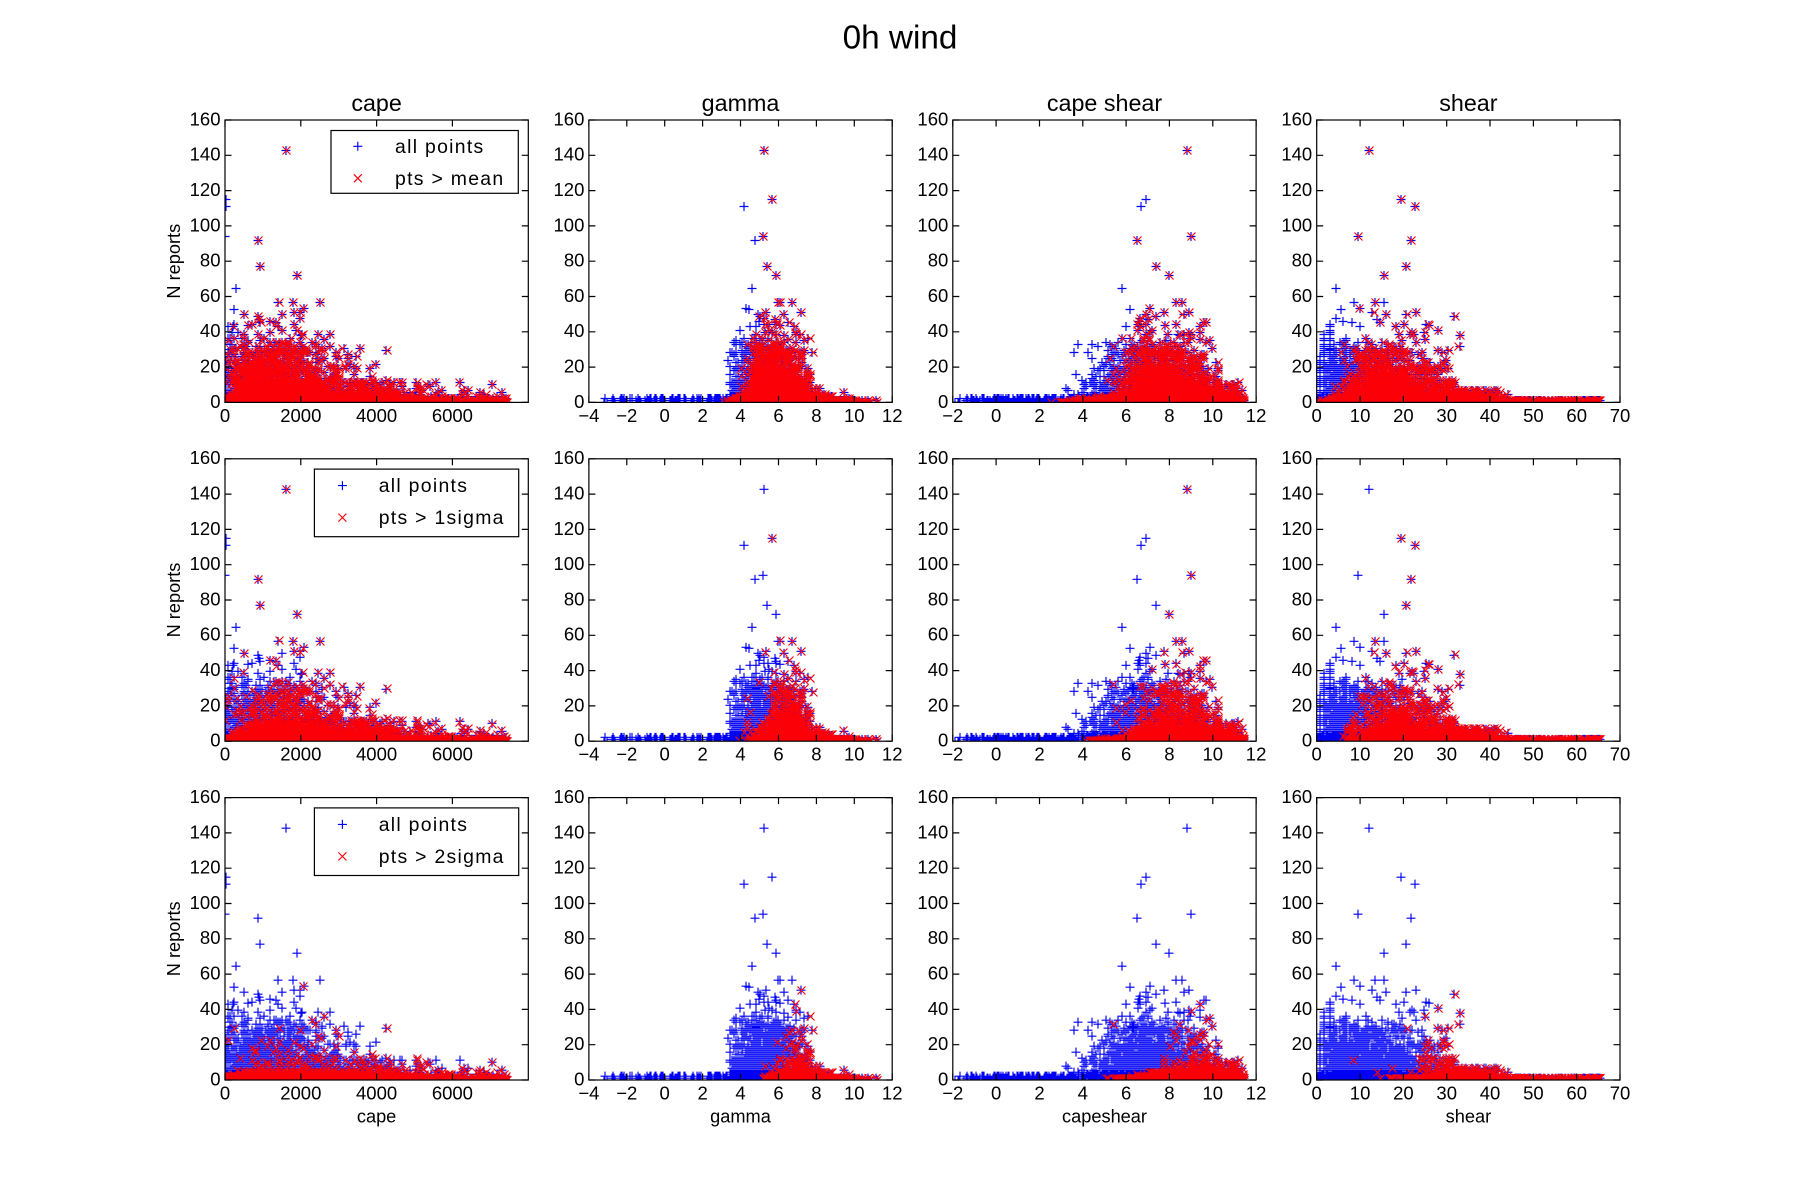 The image size is (1800, 1200). Describe the element at coordinates (900, 38) in the screenshot. I see `svg-text: 0h wind` at that location.